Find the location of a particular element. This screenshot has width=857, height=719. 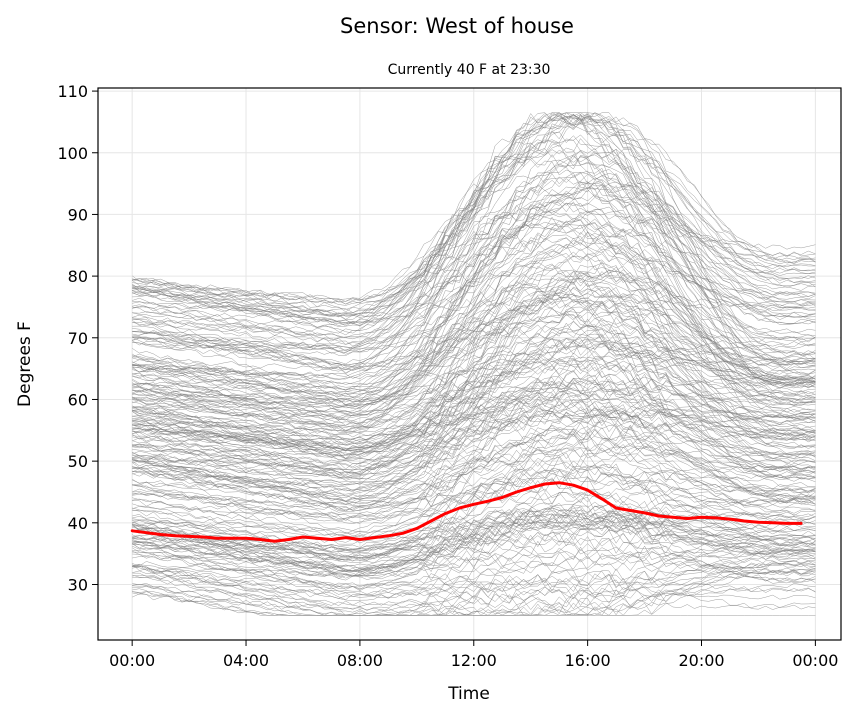

x-axis-label: Time is located at coordinates (468, 694).